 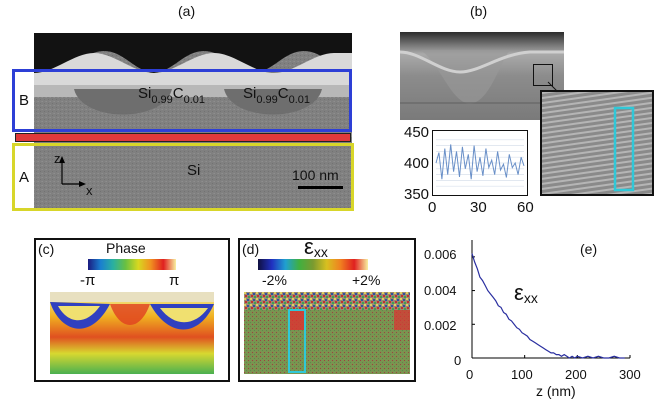 I want to click on axis-x-label: x, so click(x=89, y=190).